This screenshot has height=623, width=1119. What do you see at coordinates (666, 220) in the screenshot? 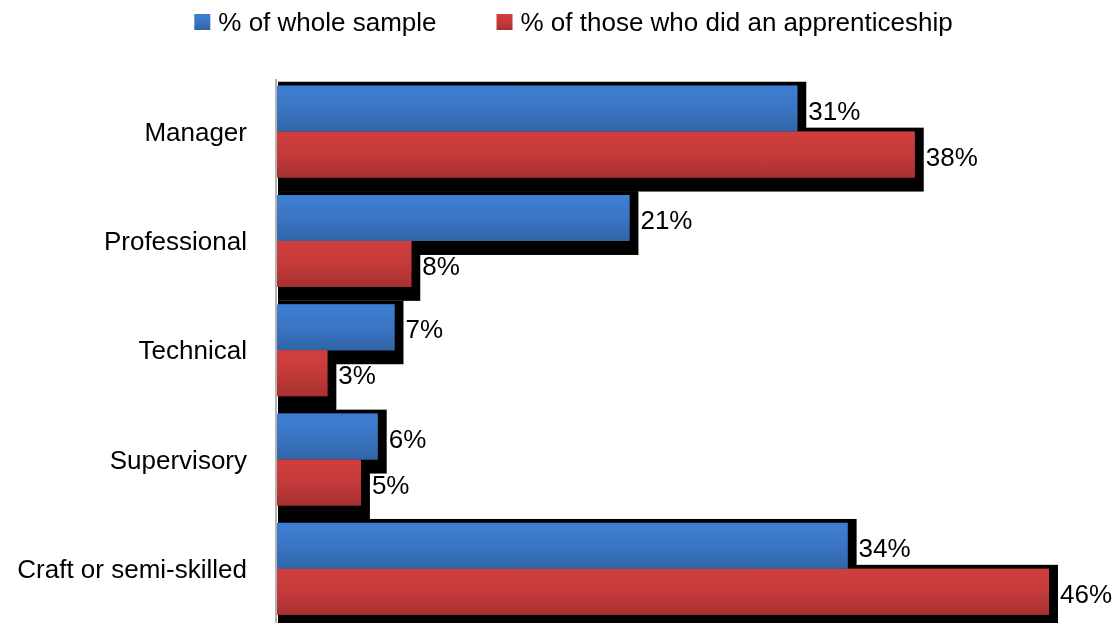
I see `data-label: 21%` at bounding box center [666, 220].